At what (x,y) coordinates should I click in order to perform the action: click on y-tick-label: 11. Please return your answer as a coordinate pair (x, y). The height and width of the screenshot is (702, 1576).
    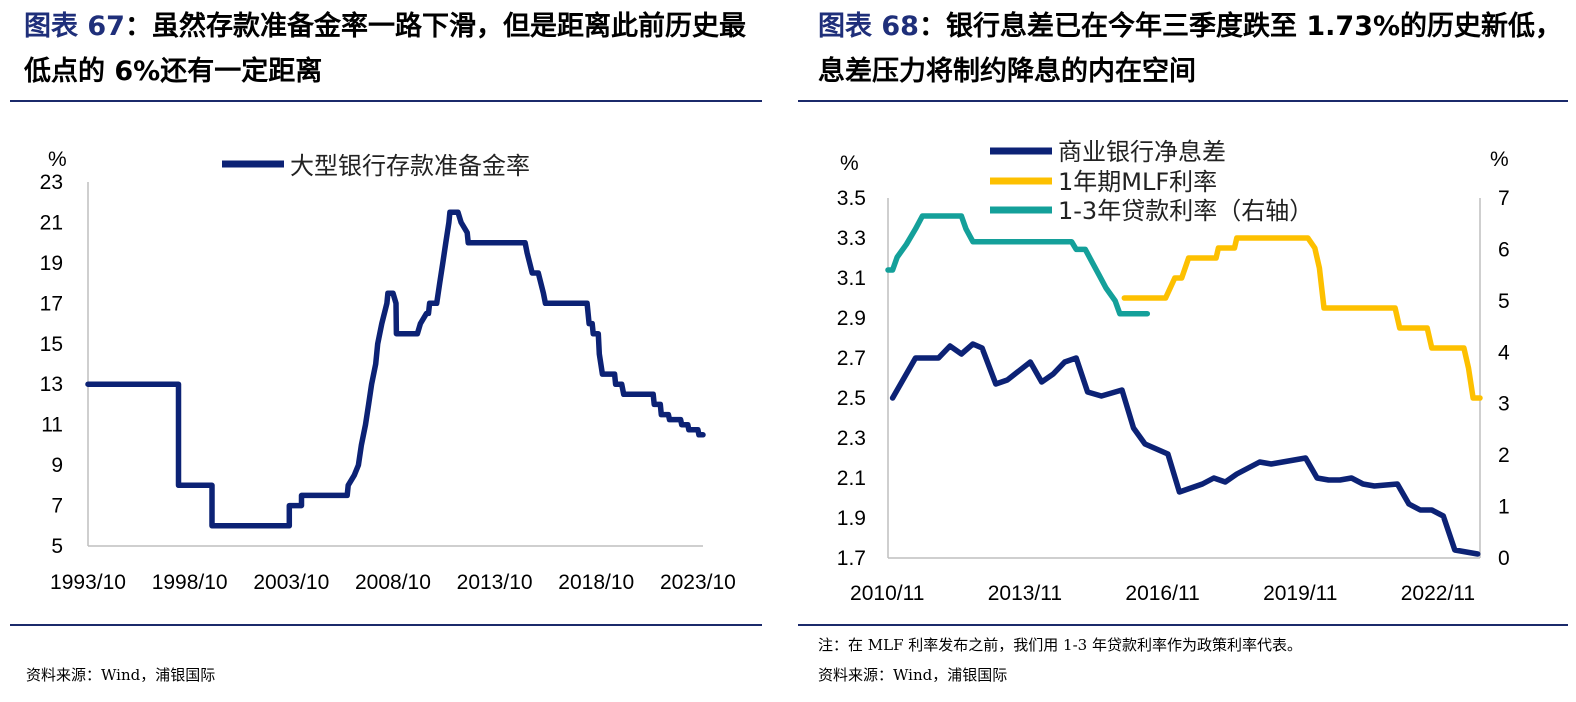
    Looking at the image, I should click on (52, 425).